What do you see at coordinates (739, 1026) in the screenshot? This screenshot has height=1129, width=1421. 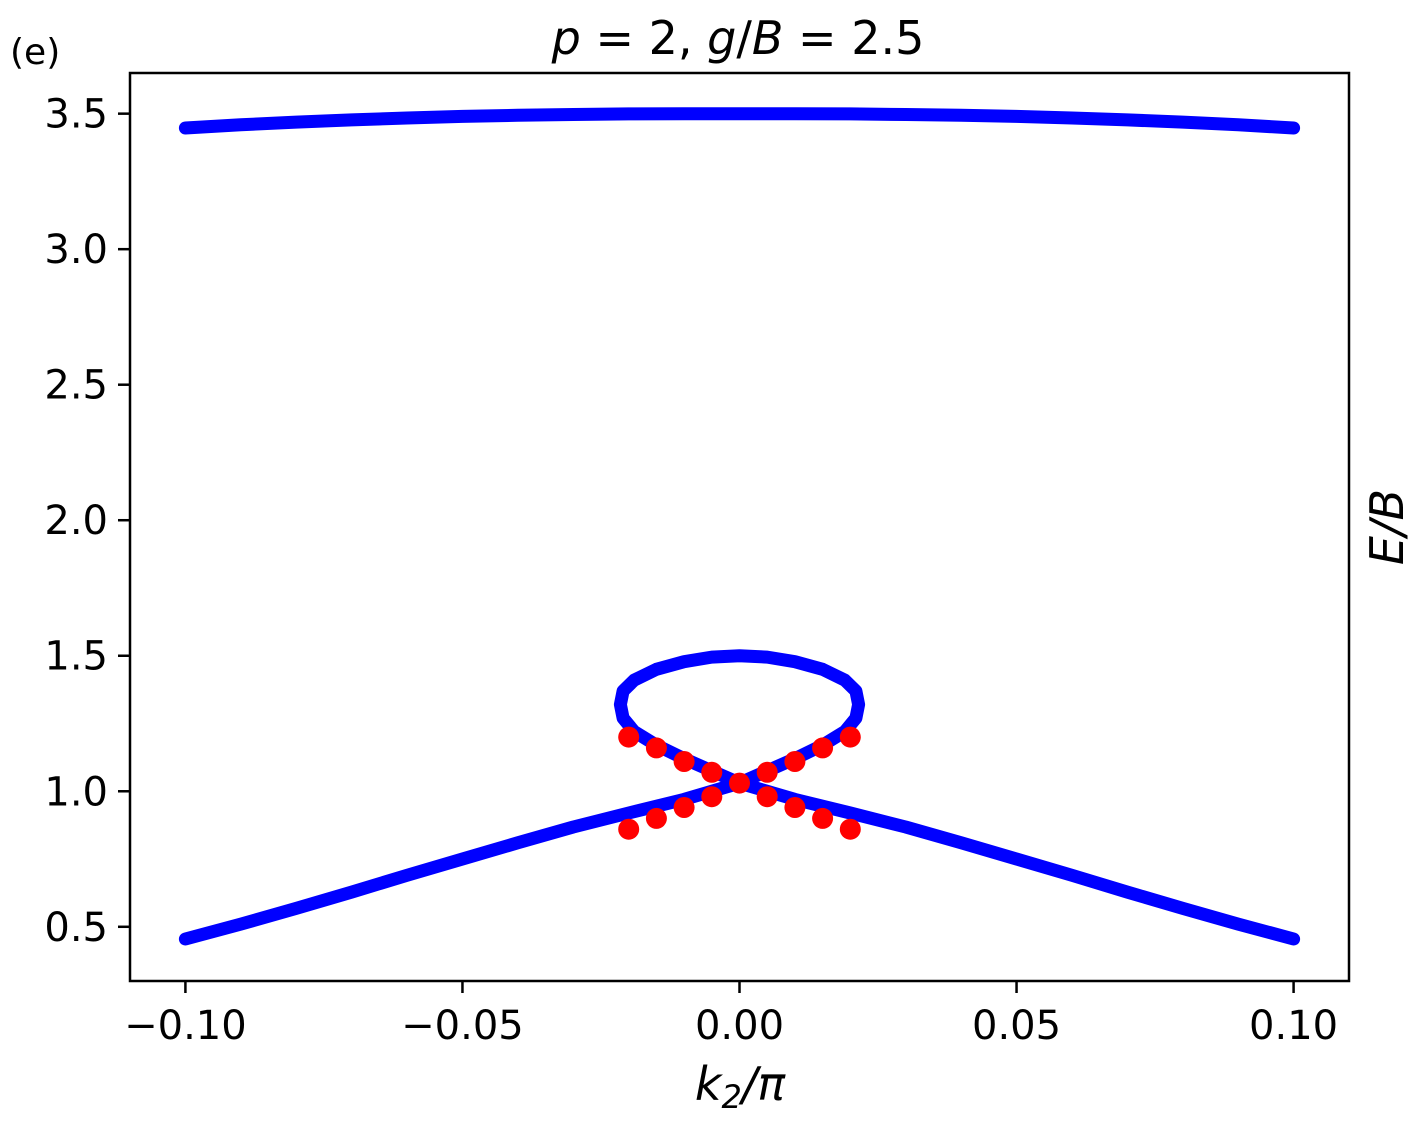 I see `x-tick-label: 0.00` at bounding box center [739, 1026].